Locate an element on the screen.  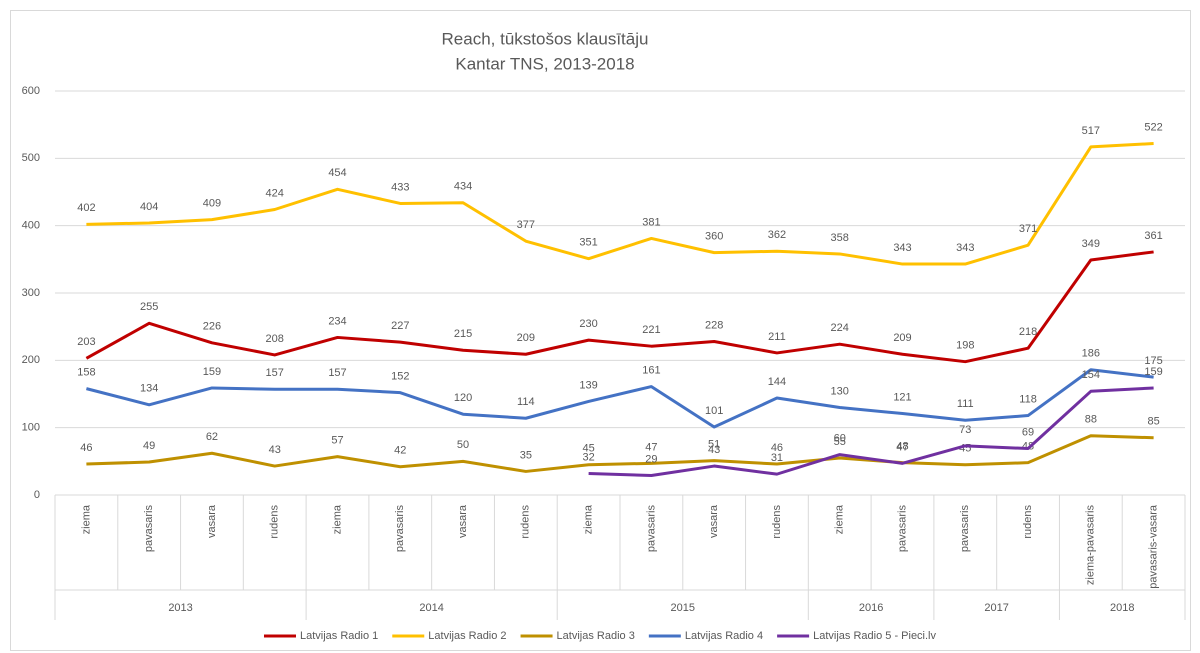
x-group-label: 2017 is located at coordinates (996, 608).